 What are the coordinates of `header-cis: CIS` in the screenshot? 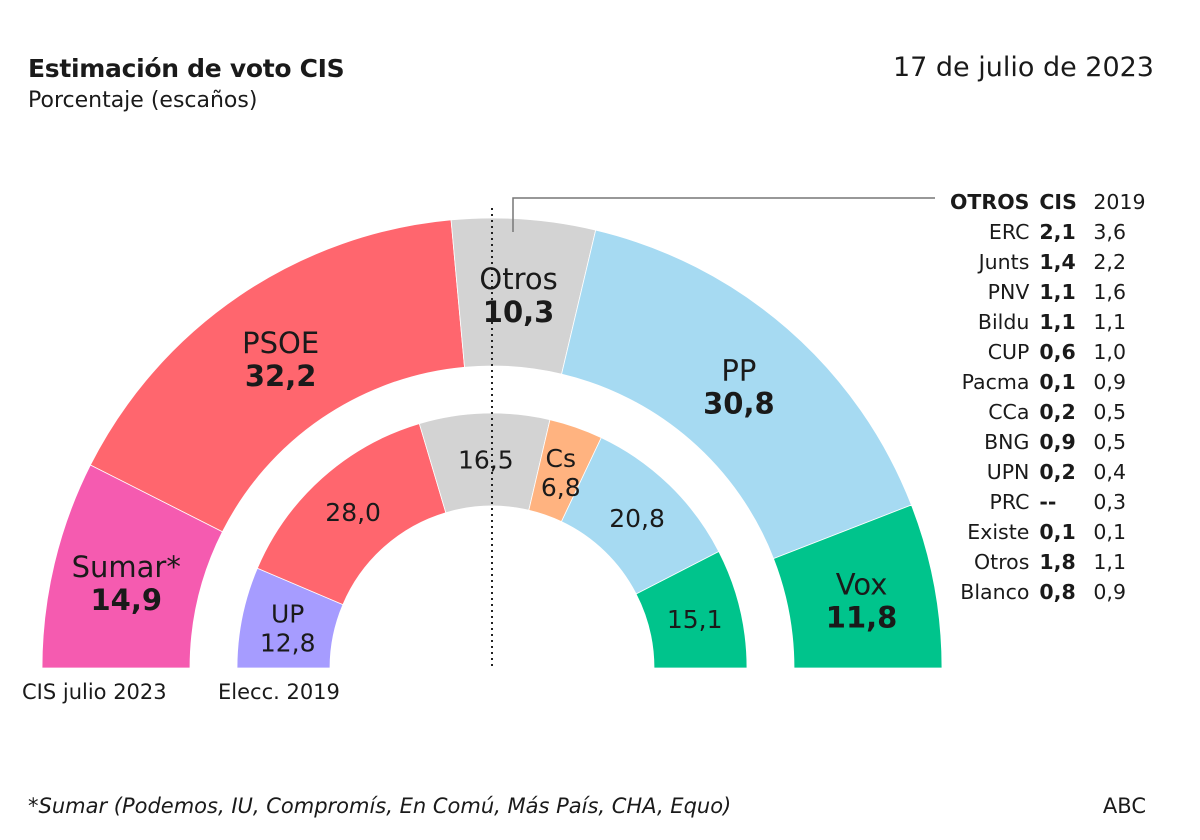 It's located at (1058, 202).